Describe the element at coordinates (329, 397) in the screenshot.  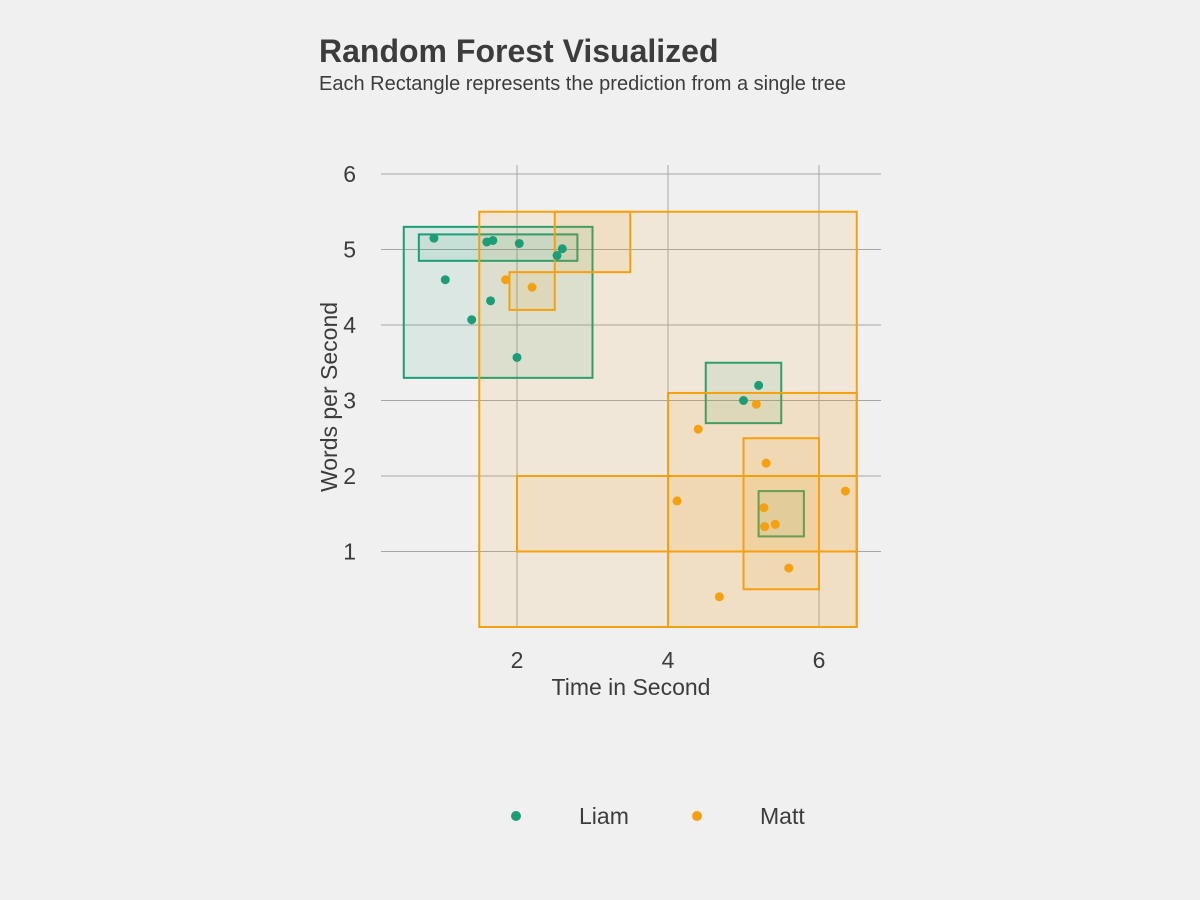
I see `y-axis-title: Words per Second` at that location.